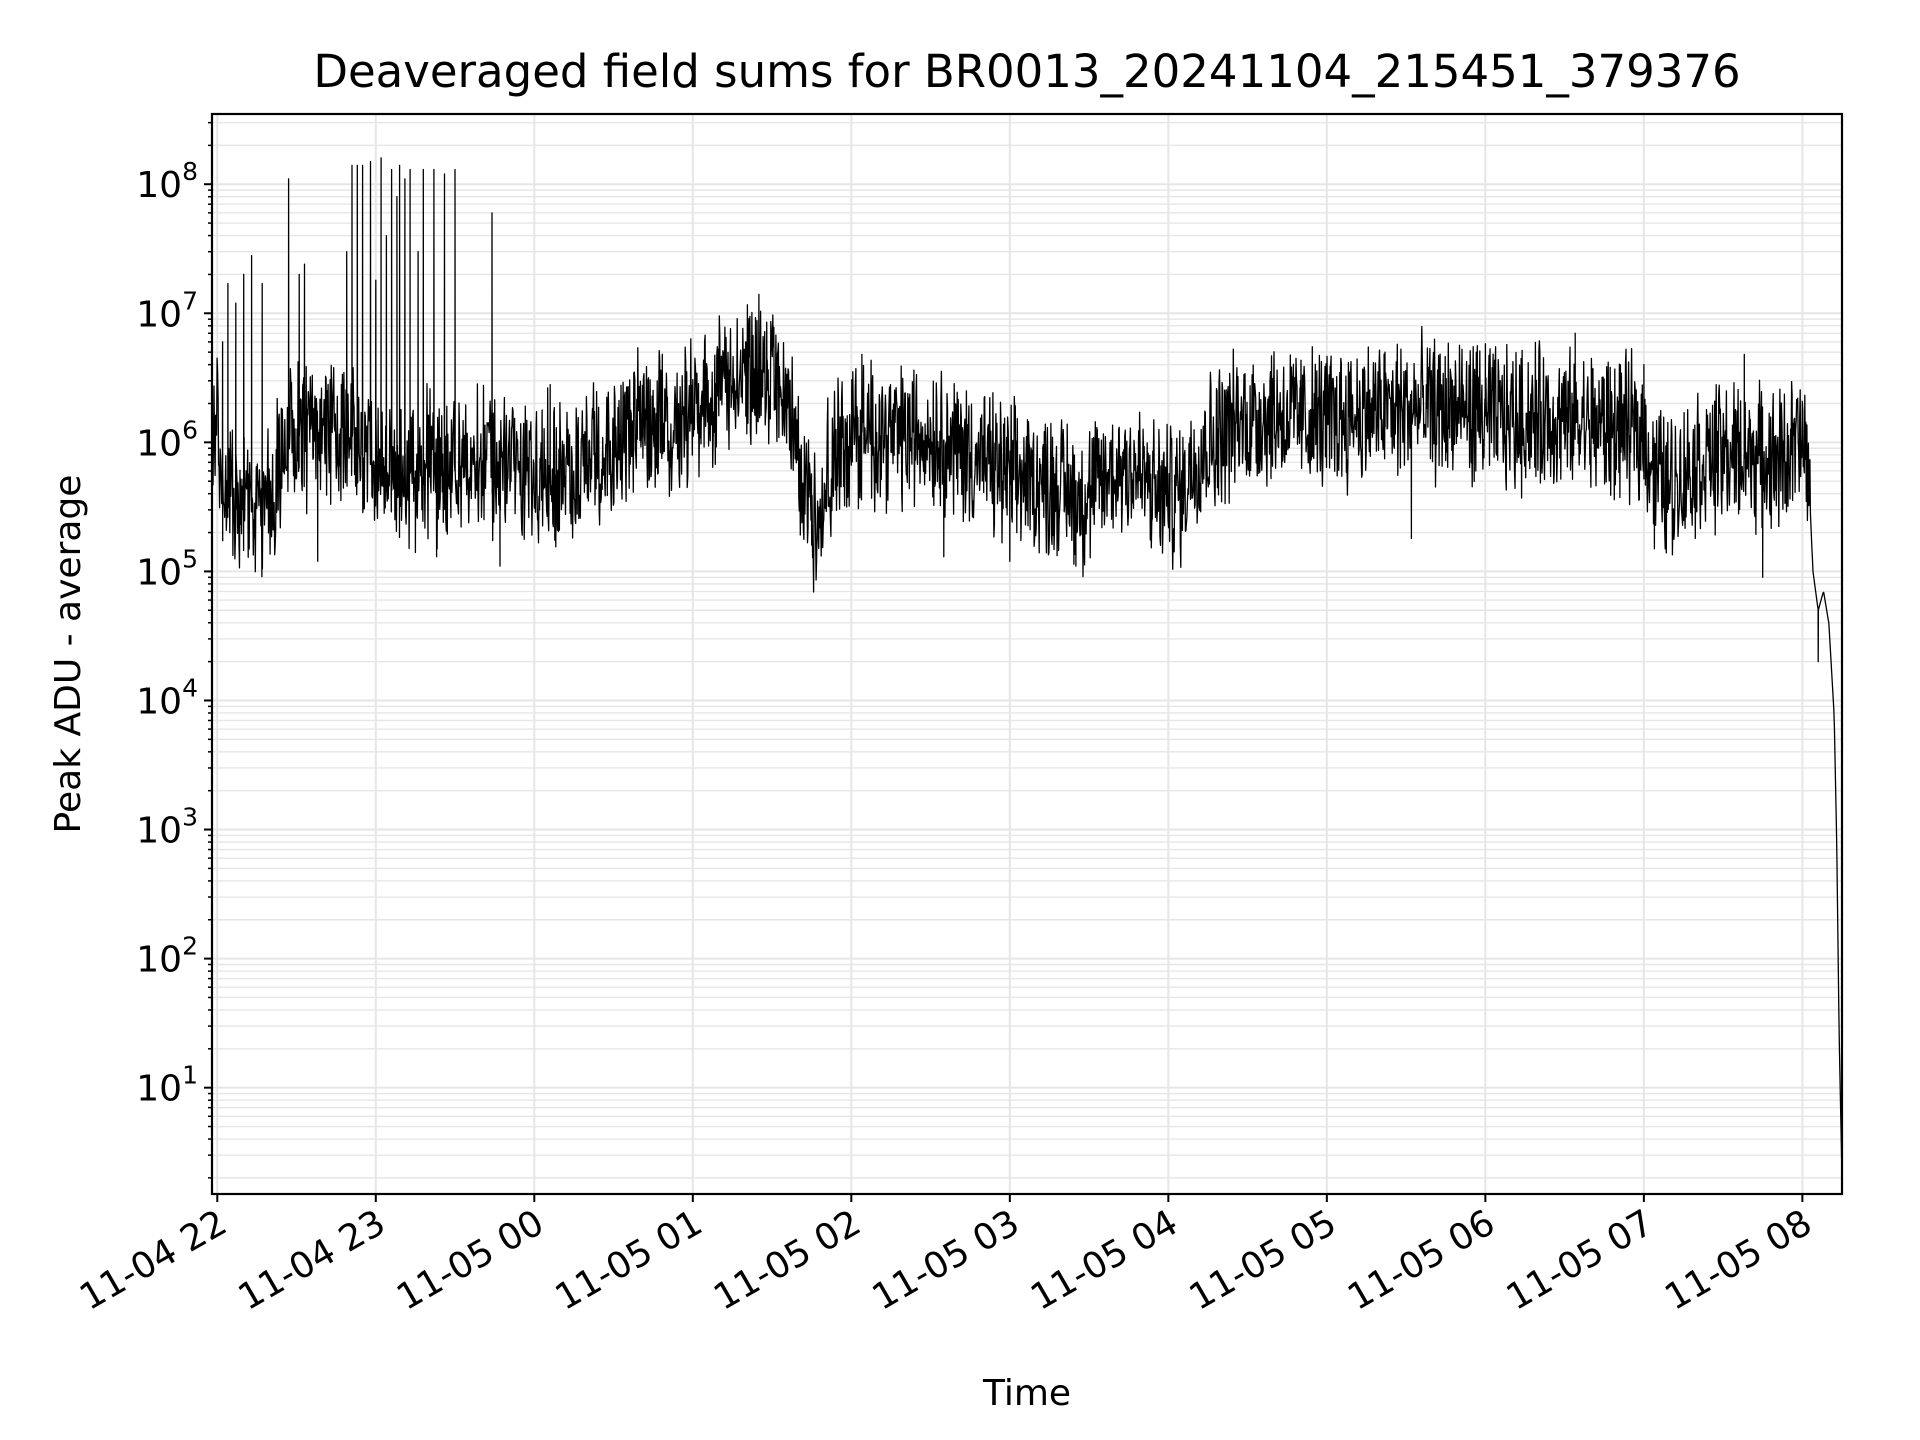 This screenshot has height=1440, width=1920. Describe the element at coordinates (190, 1075) in the screenshot. I see `y-tick-label-exponent: 1` at that location.